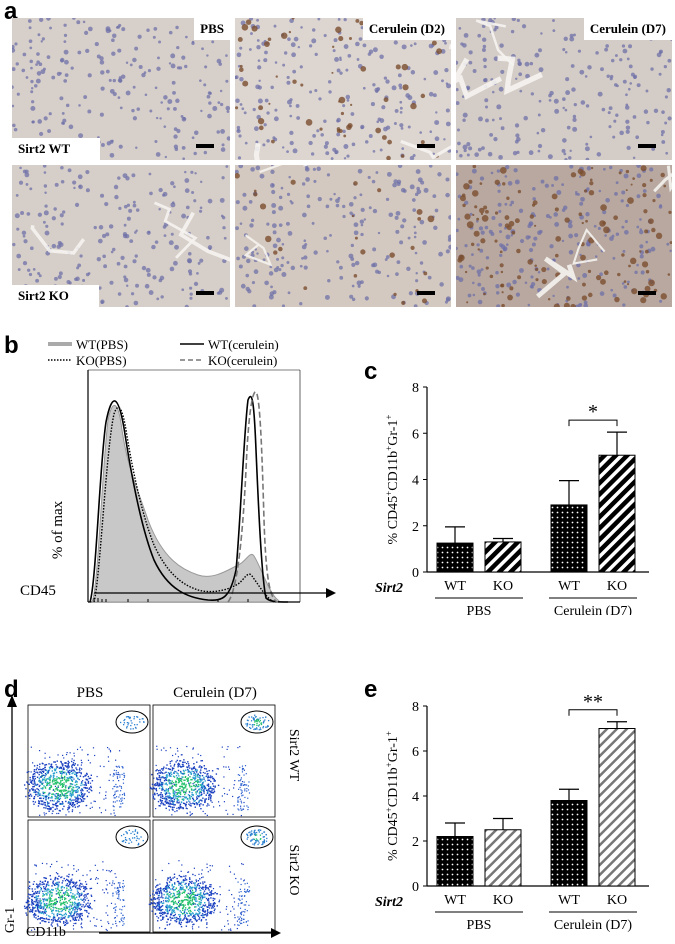  I want to click on hist-y-label: % of max, so click(58, 529).